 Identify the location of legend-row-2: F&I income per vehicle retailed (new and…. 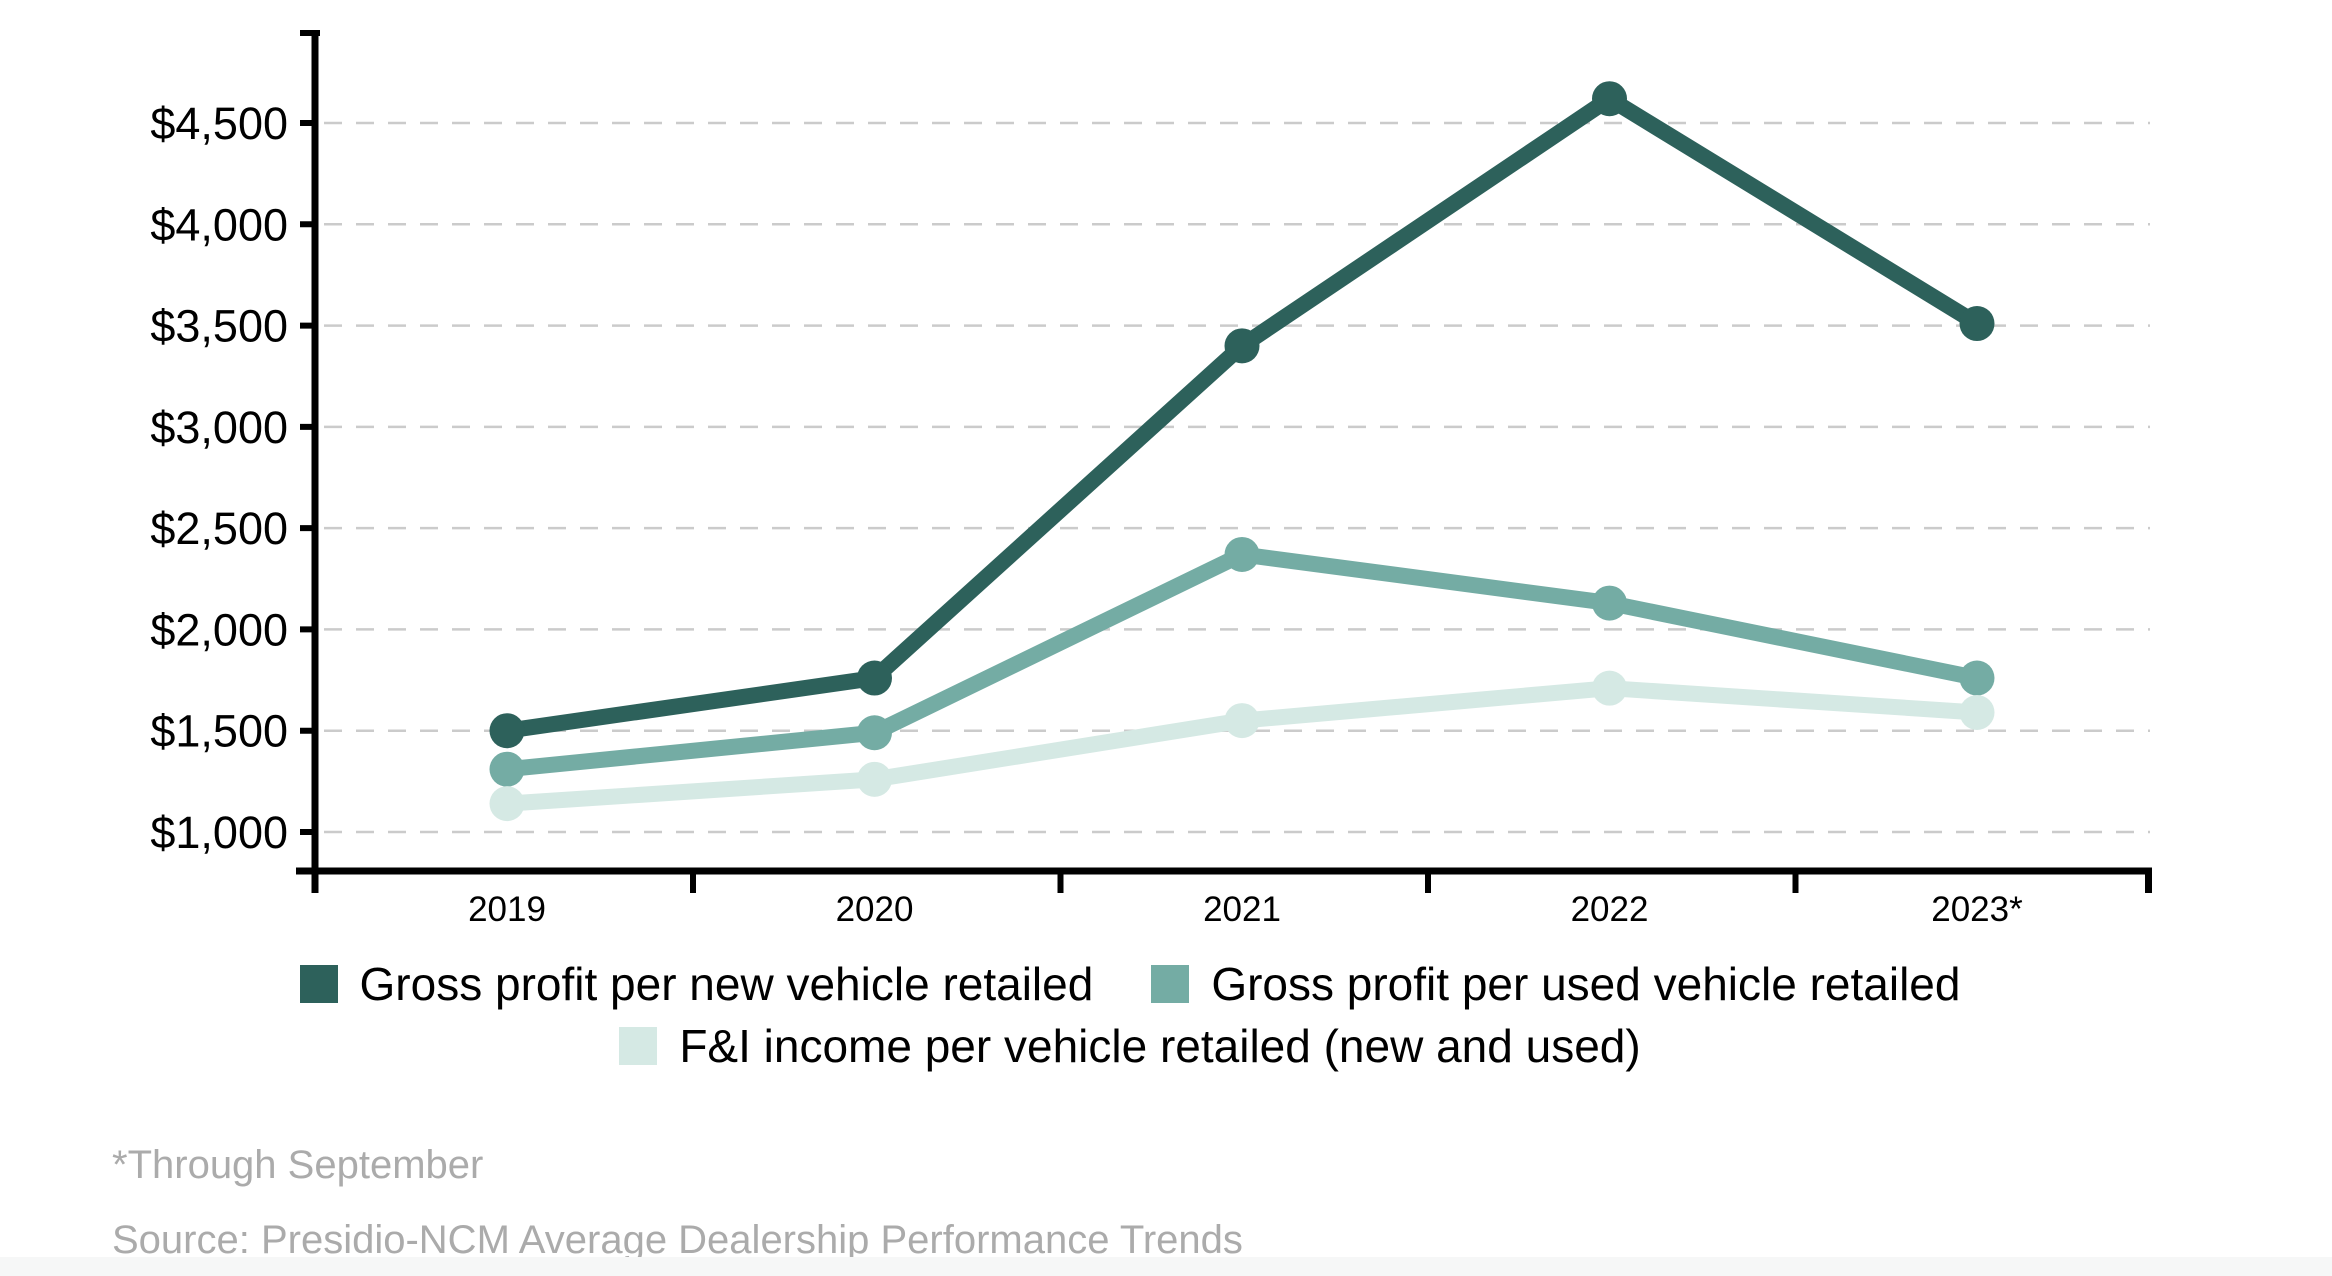
(1130, 1046).